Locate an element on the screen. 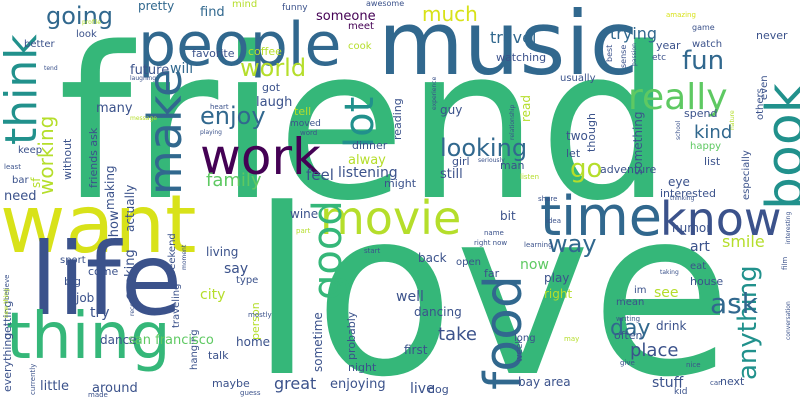 The height and width of the screenshot is (400, 800). word-friends-ask: friends ask is located at coordinates (93, 157).